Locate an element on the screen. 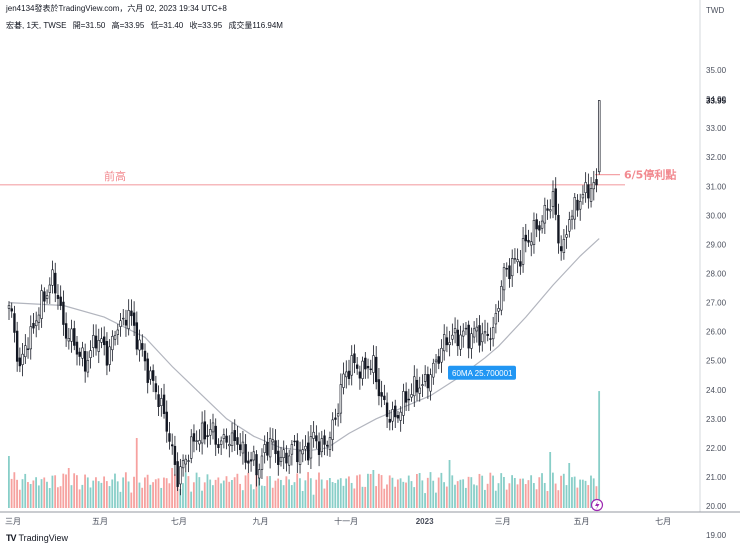  close-value: 收=33.95 is located at coordinates (206, 25).